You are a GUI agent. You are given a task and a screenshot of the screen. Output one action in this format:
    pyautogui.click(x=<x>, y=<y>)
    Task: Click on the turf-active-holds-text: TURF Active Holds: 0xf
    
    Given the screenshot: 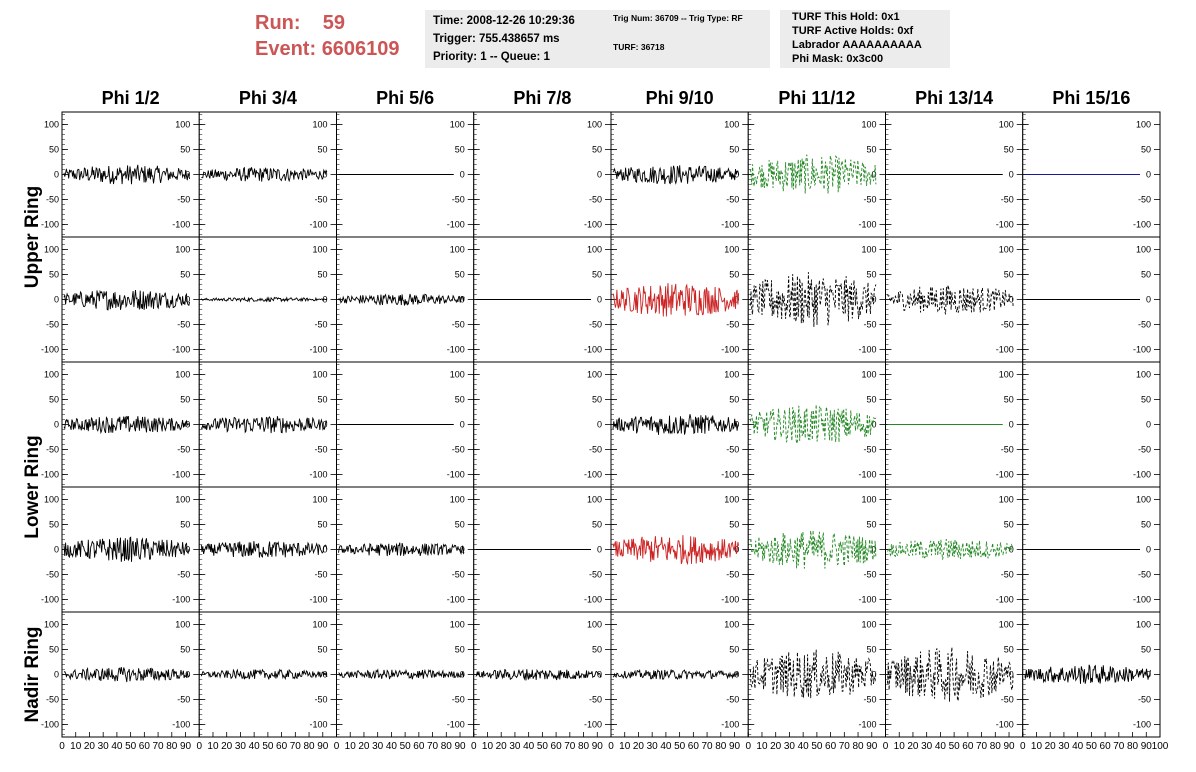 What is the action you would take?
    pyautogui.click(x=853, y=31)
    